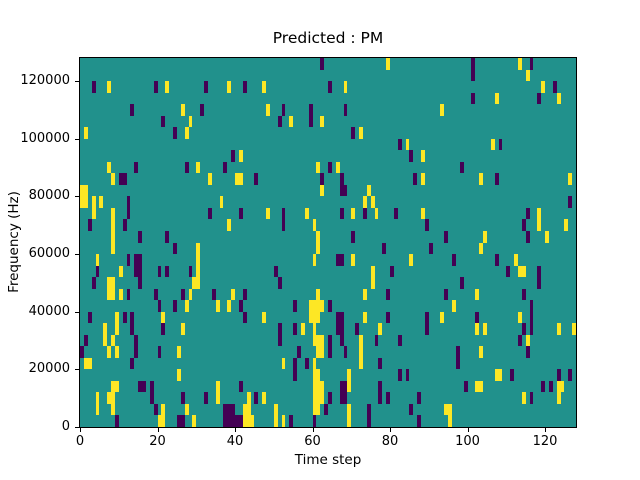  Describe the element at coordinates (328, 38) in the screenshot. I see `chart-title: Predicted : PM` at that location.